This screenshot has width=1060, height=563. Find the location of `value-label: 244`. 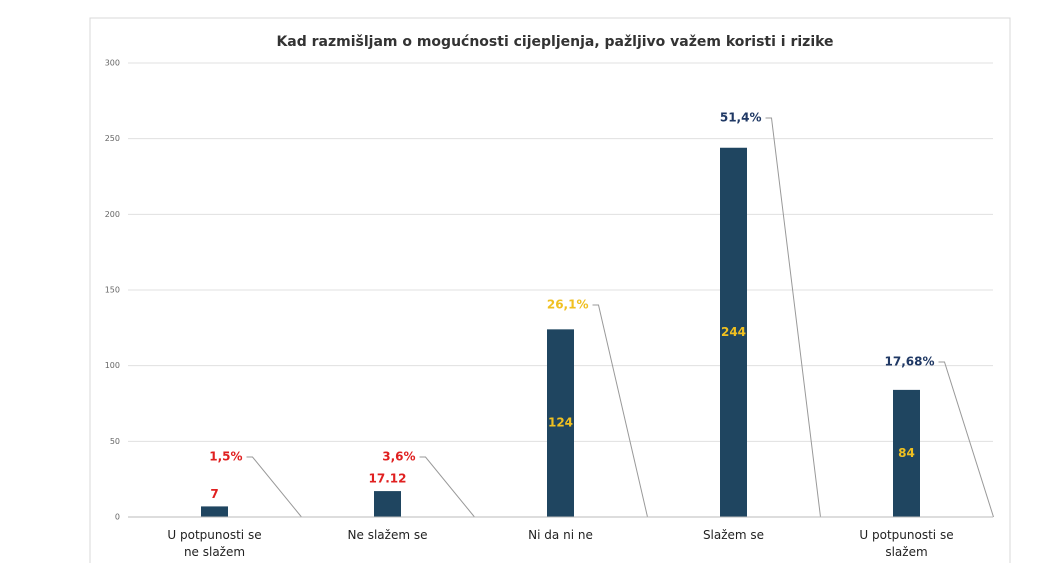

value-label: 244 is located at coordinates (733, 332).